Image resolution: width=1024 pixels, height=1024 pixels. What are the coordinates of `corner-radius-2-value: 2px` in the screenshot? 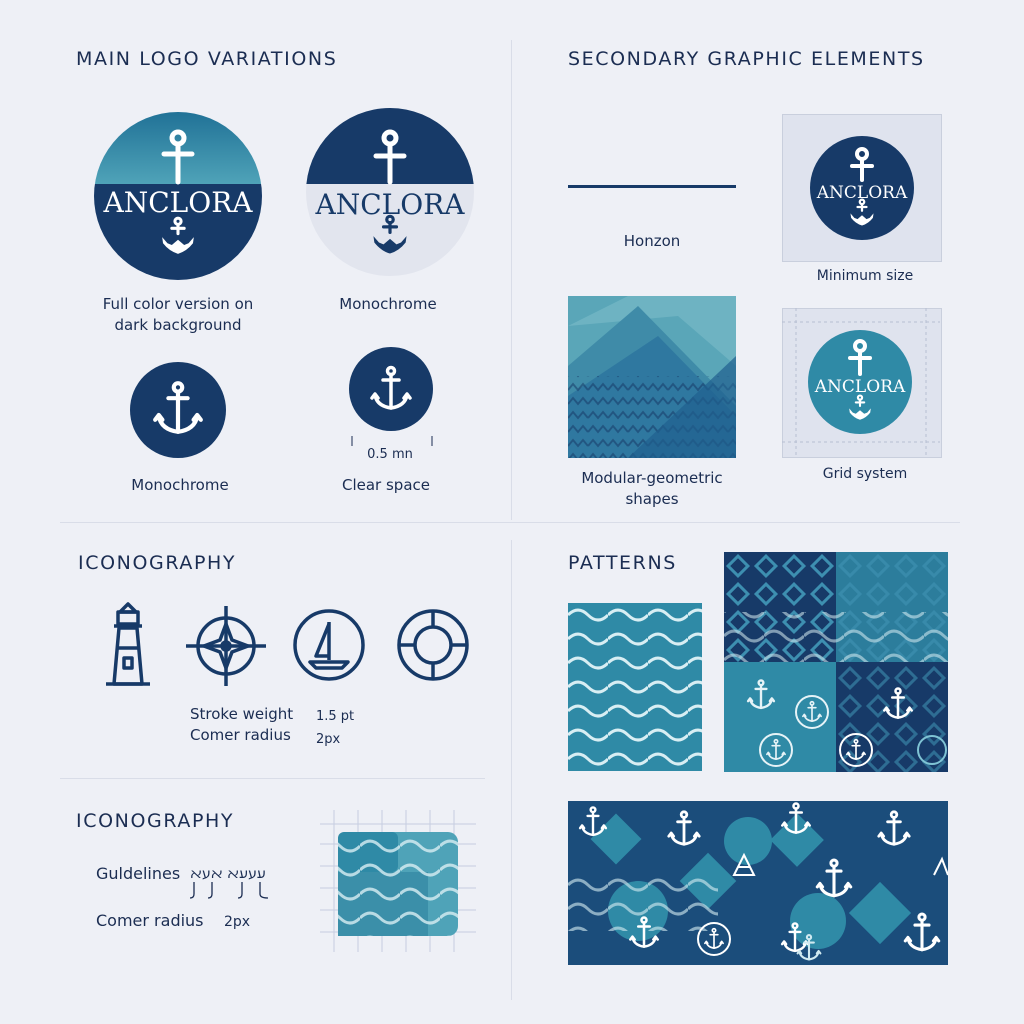 It's located at (237, 922).